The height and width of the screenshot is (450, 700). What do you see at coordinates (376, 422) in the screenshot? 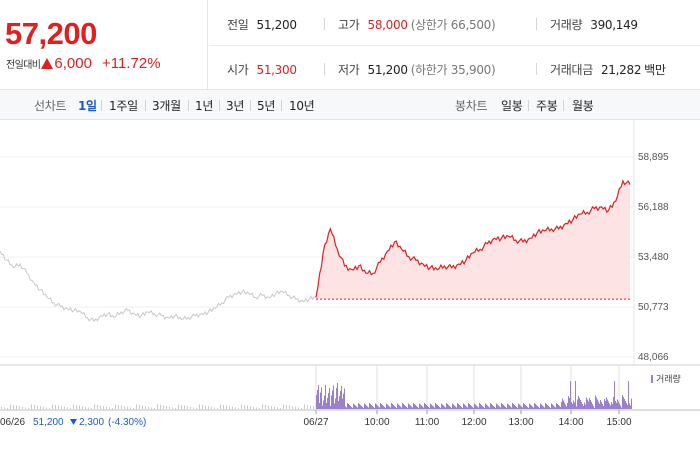
I see `x-tick-label: 10:00` at bounding box center [376, 422].